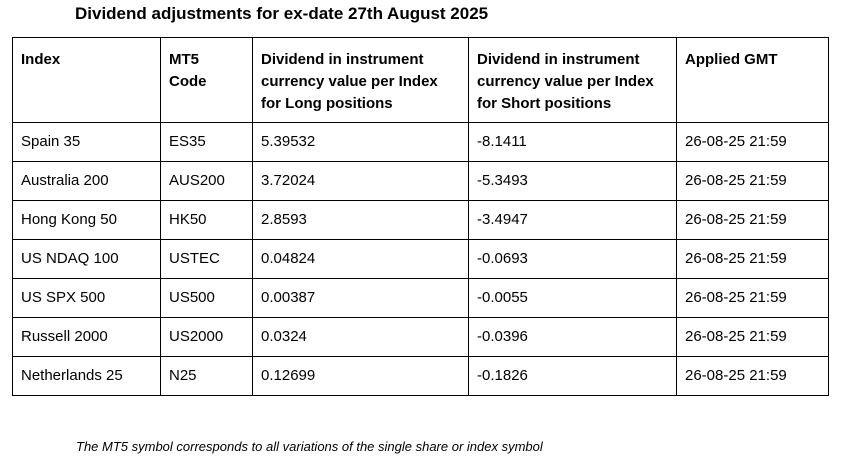  Describe the element at coordinates (86, 259) in the screenshot. I see `cell-index: US NDAQ 100` at that location.